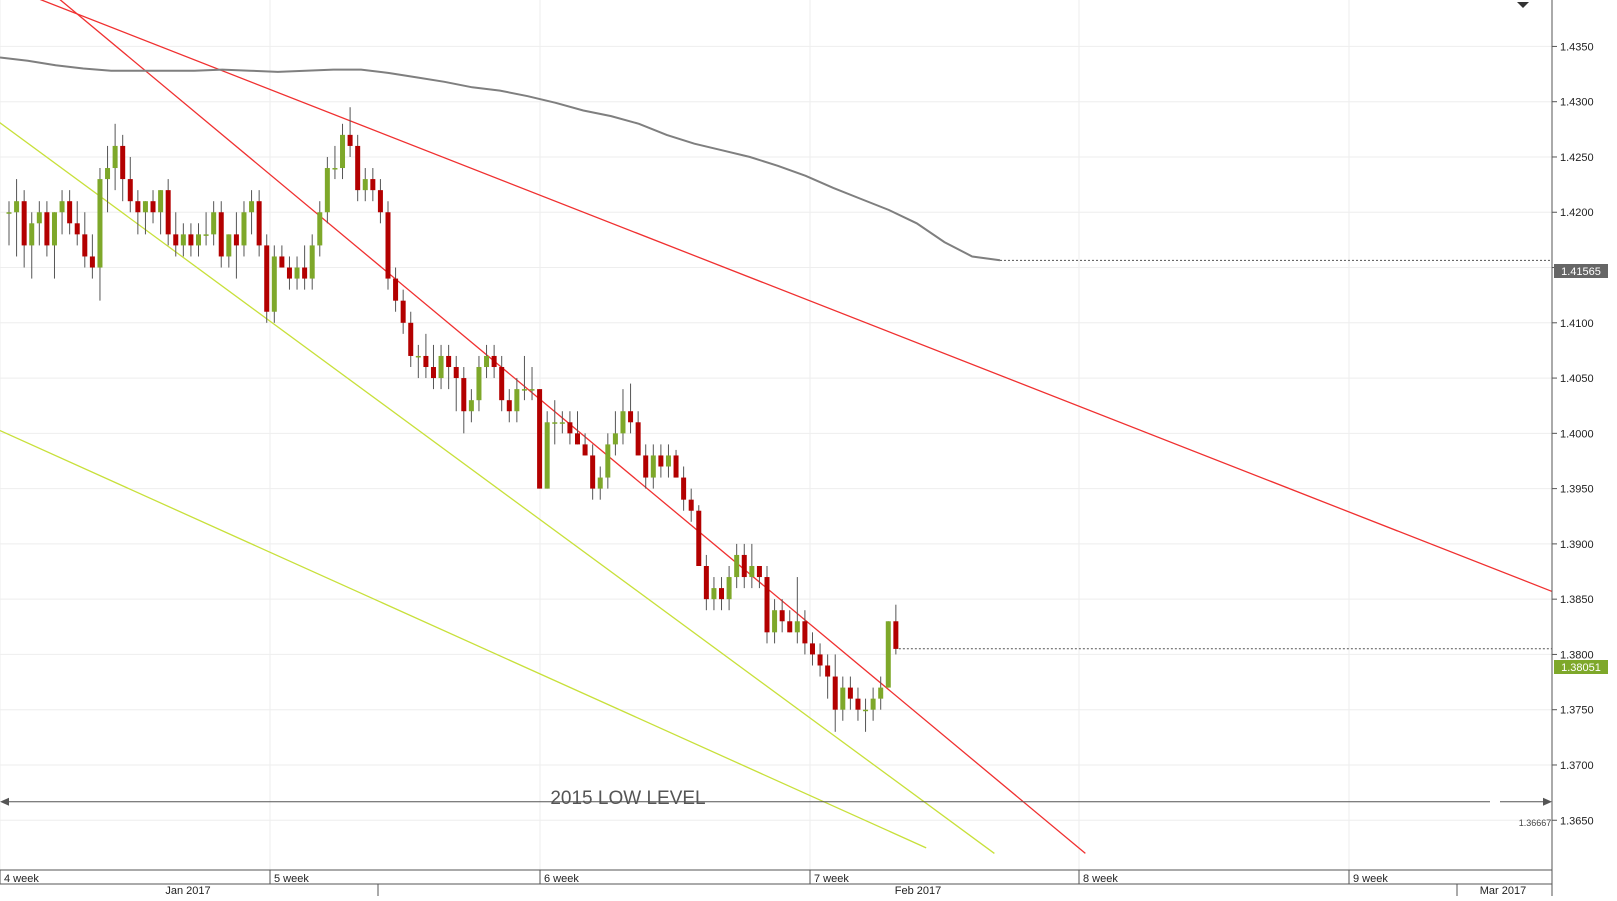 Image resolution: width=1617 pixels, height=901 pixels. What do you see at coordinates (1577, 545) in the screenshot?
I see `y-tick-label: 1.3900` at bounding box center [1577, 545].